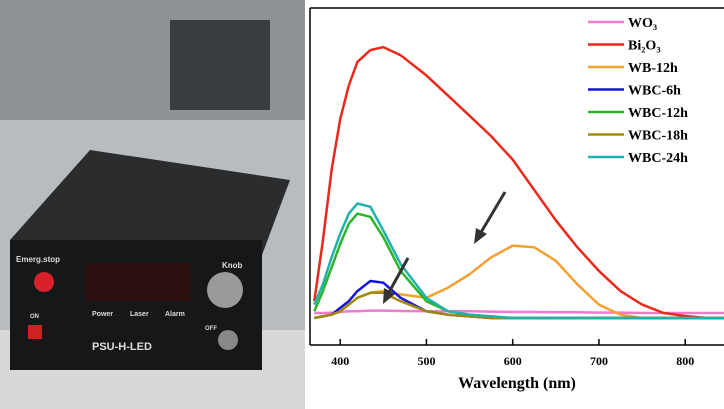  What do you see at coordinates (38, 259) in the screenshot?
I see `photo-label: Emerg.stop` at bounding box center [38, 259].